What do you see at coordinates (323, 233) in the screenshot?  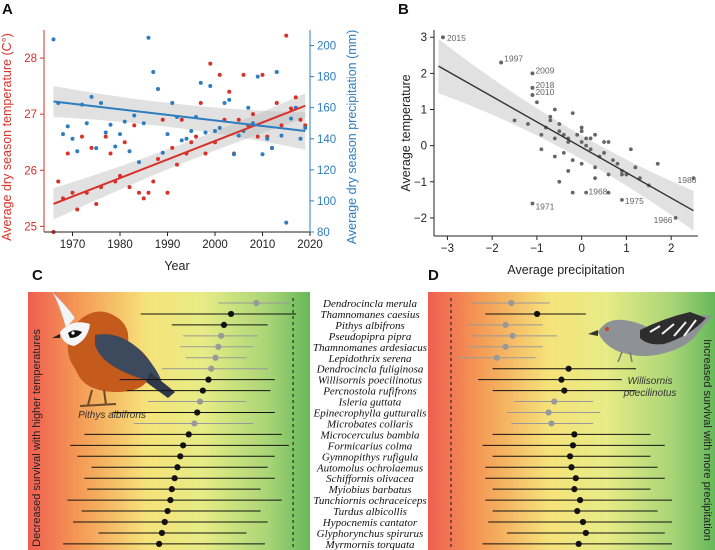 I see `y-right-tick-label: 80` at bounding box center [323, 233].